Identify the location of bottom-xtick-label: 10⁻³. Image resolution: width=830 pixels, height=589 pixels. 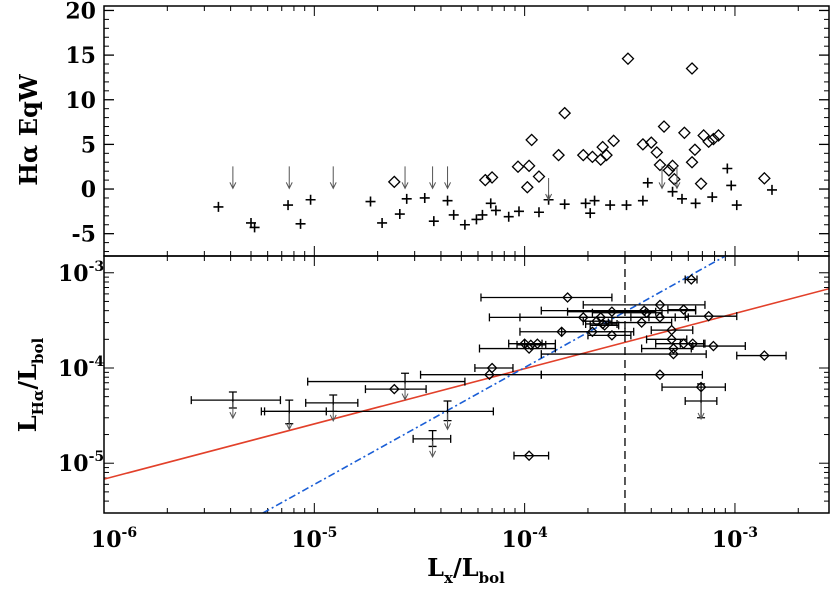
(735, 539).